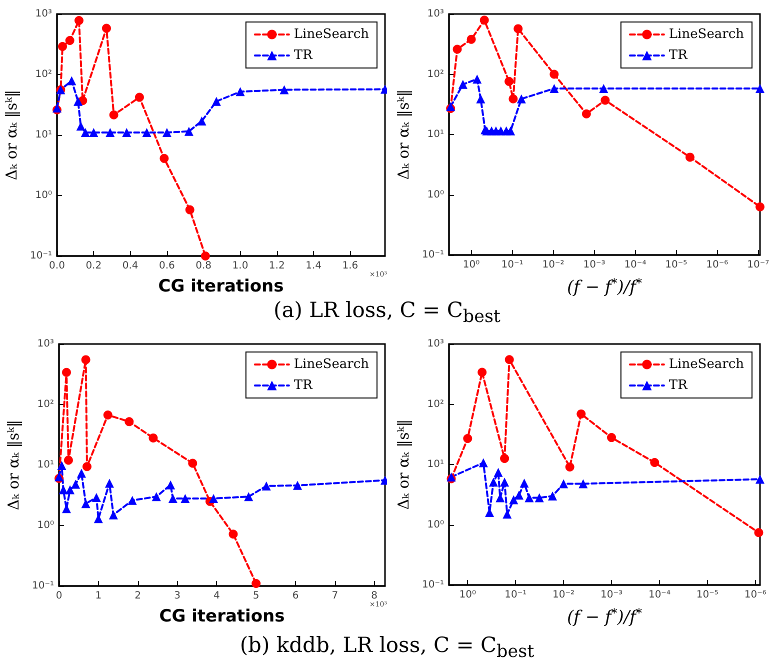 The height and width of the screenshot is (662, 774). Describe the element at coordinates (216, 596) in the screenshot. I see `x-tick-label: 4` at that location.